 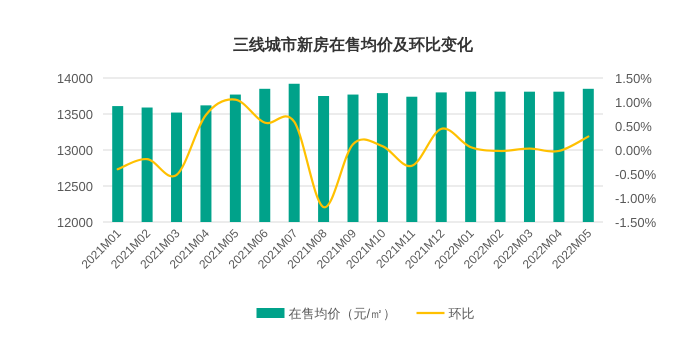 I want to click on legend-label: 在售均价（元/㎡）, so click(x=342, y=313).